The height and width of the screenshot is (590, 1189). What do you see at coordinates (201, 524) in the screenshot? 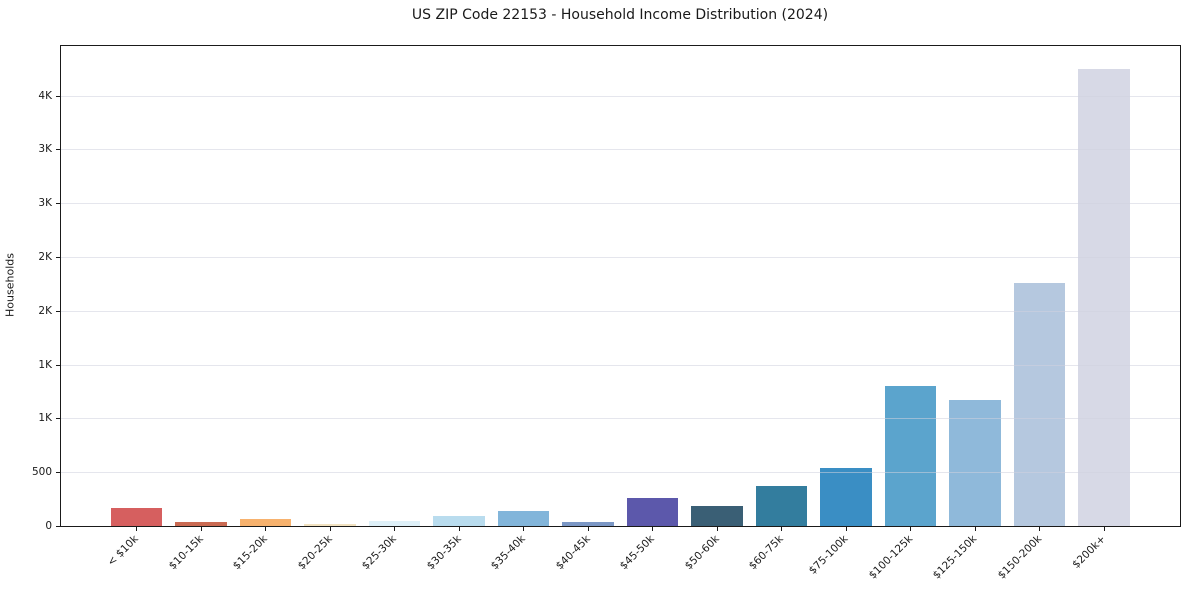
I see `bar-10-15k` at bounding box center [201, 524].